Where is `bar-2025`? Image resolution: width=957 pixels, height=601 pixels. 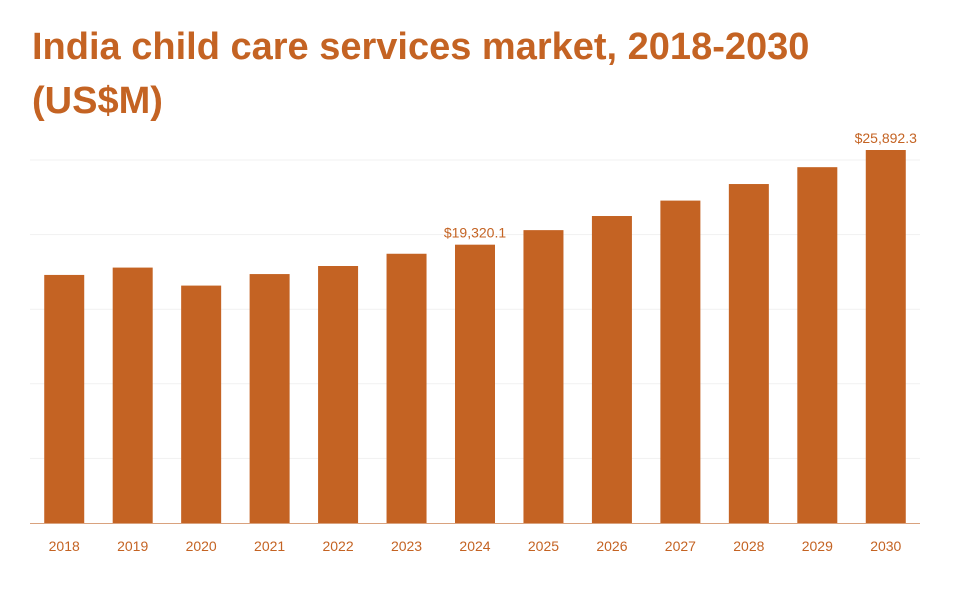 bar-2025 is located at coordinates (543, 377).